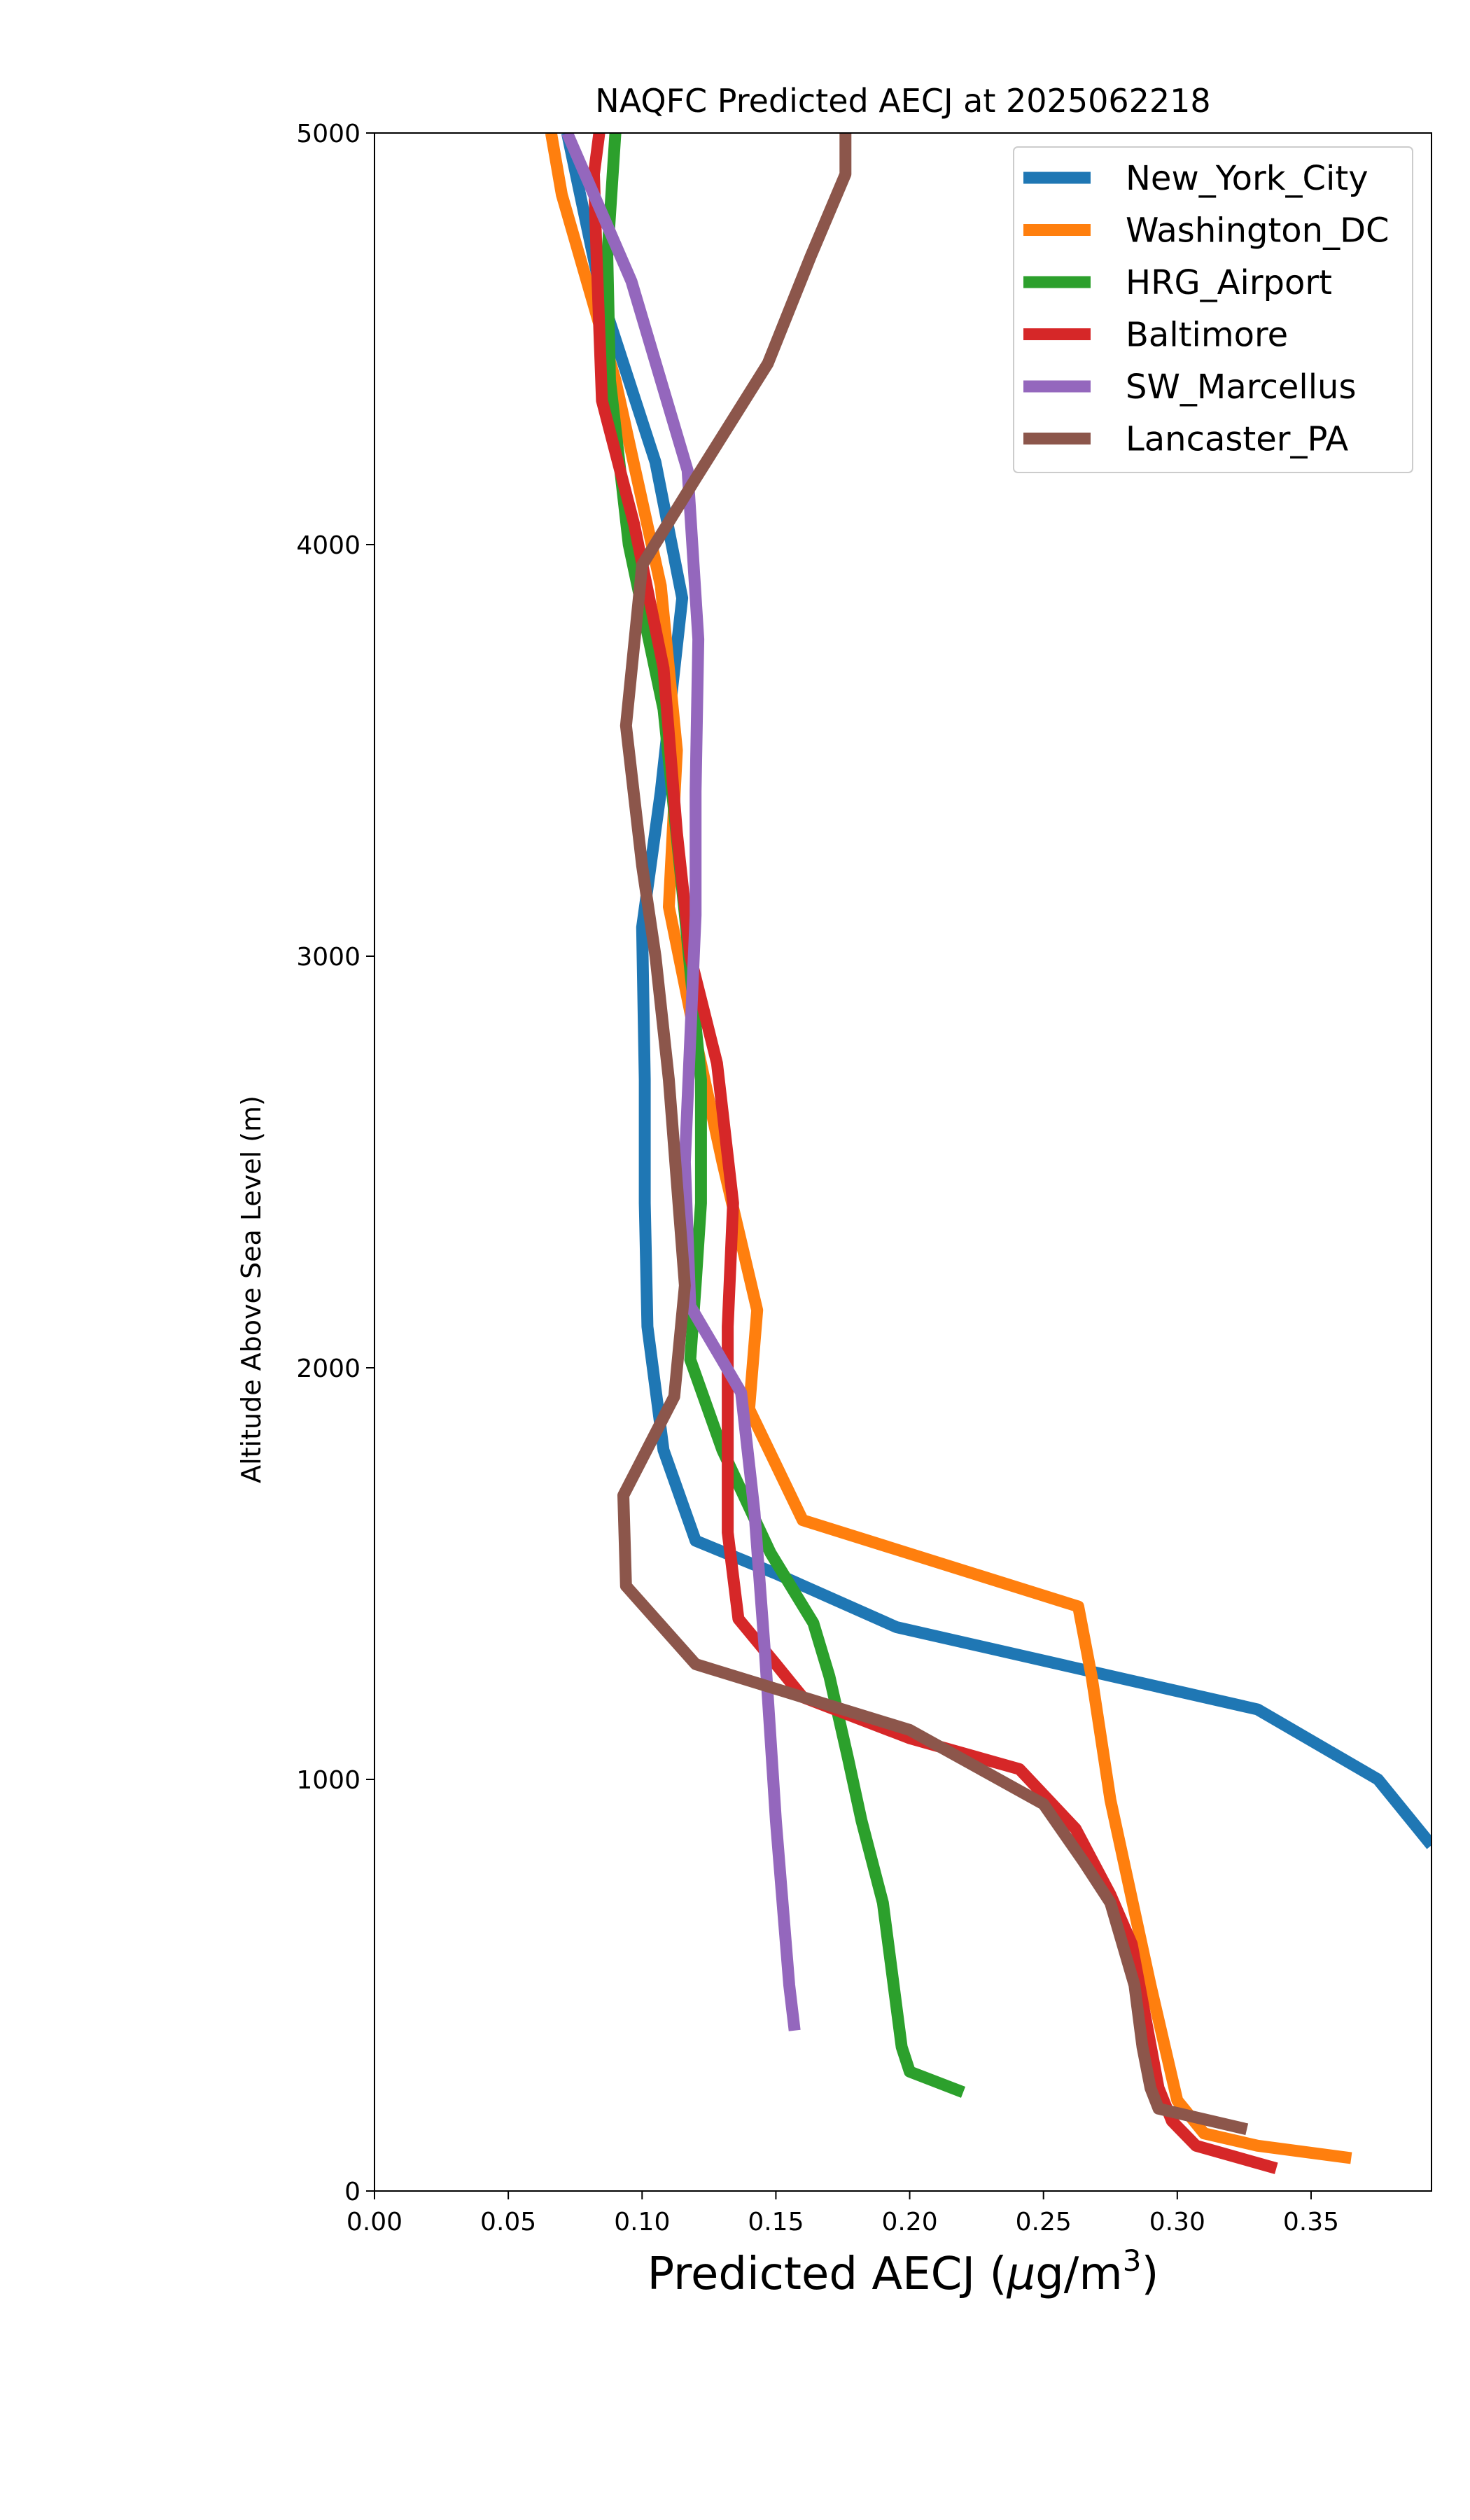 Image resolution: width=1470 pixels, height=2520 pixels. I want to click on legend-label: Lancaster_PA, so click(1237, 439).